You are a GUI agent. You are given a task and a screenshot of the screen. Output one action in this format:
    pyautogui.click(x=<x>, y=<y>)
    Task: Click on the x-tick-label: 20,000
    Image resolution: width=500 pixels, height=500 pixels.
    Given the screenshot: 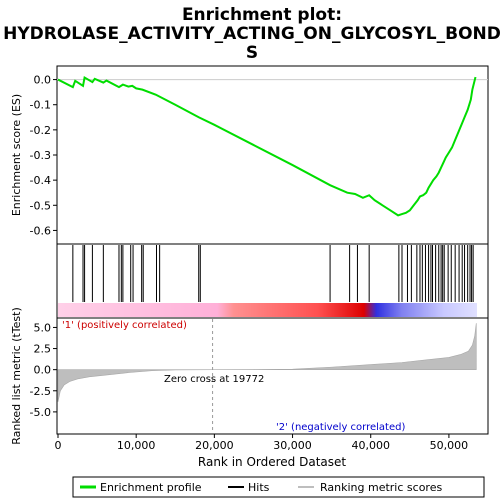 What is the action you would take?
    pyautogui.click(x=214, y=445)
    